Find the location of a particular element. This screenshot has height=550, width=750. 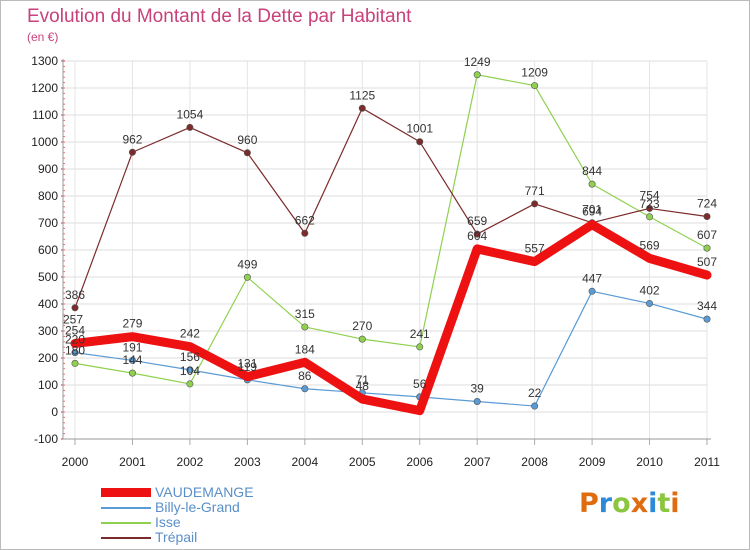

data-label: 254 is located at coordinates (75, 330).